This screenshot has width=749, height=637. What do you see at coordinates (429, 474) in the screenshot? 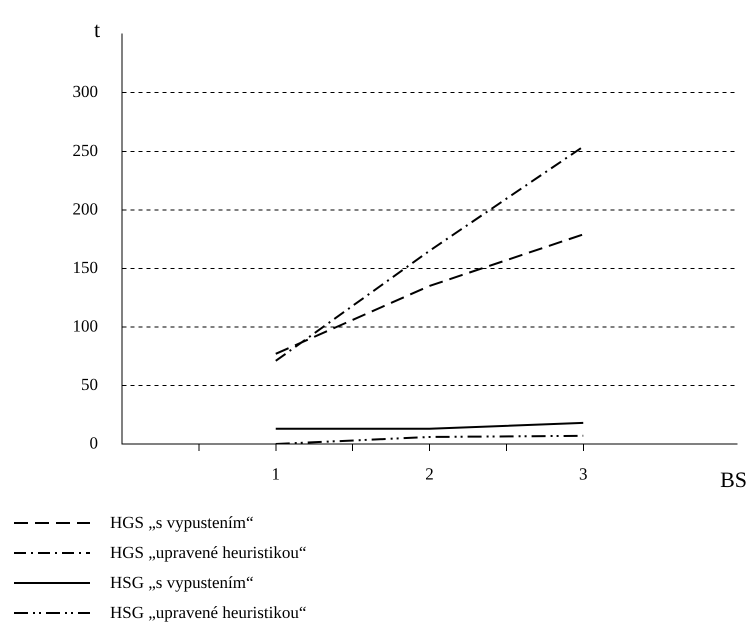
I see `x-tick-label: 2` at bounding box center [429, 474].